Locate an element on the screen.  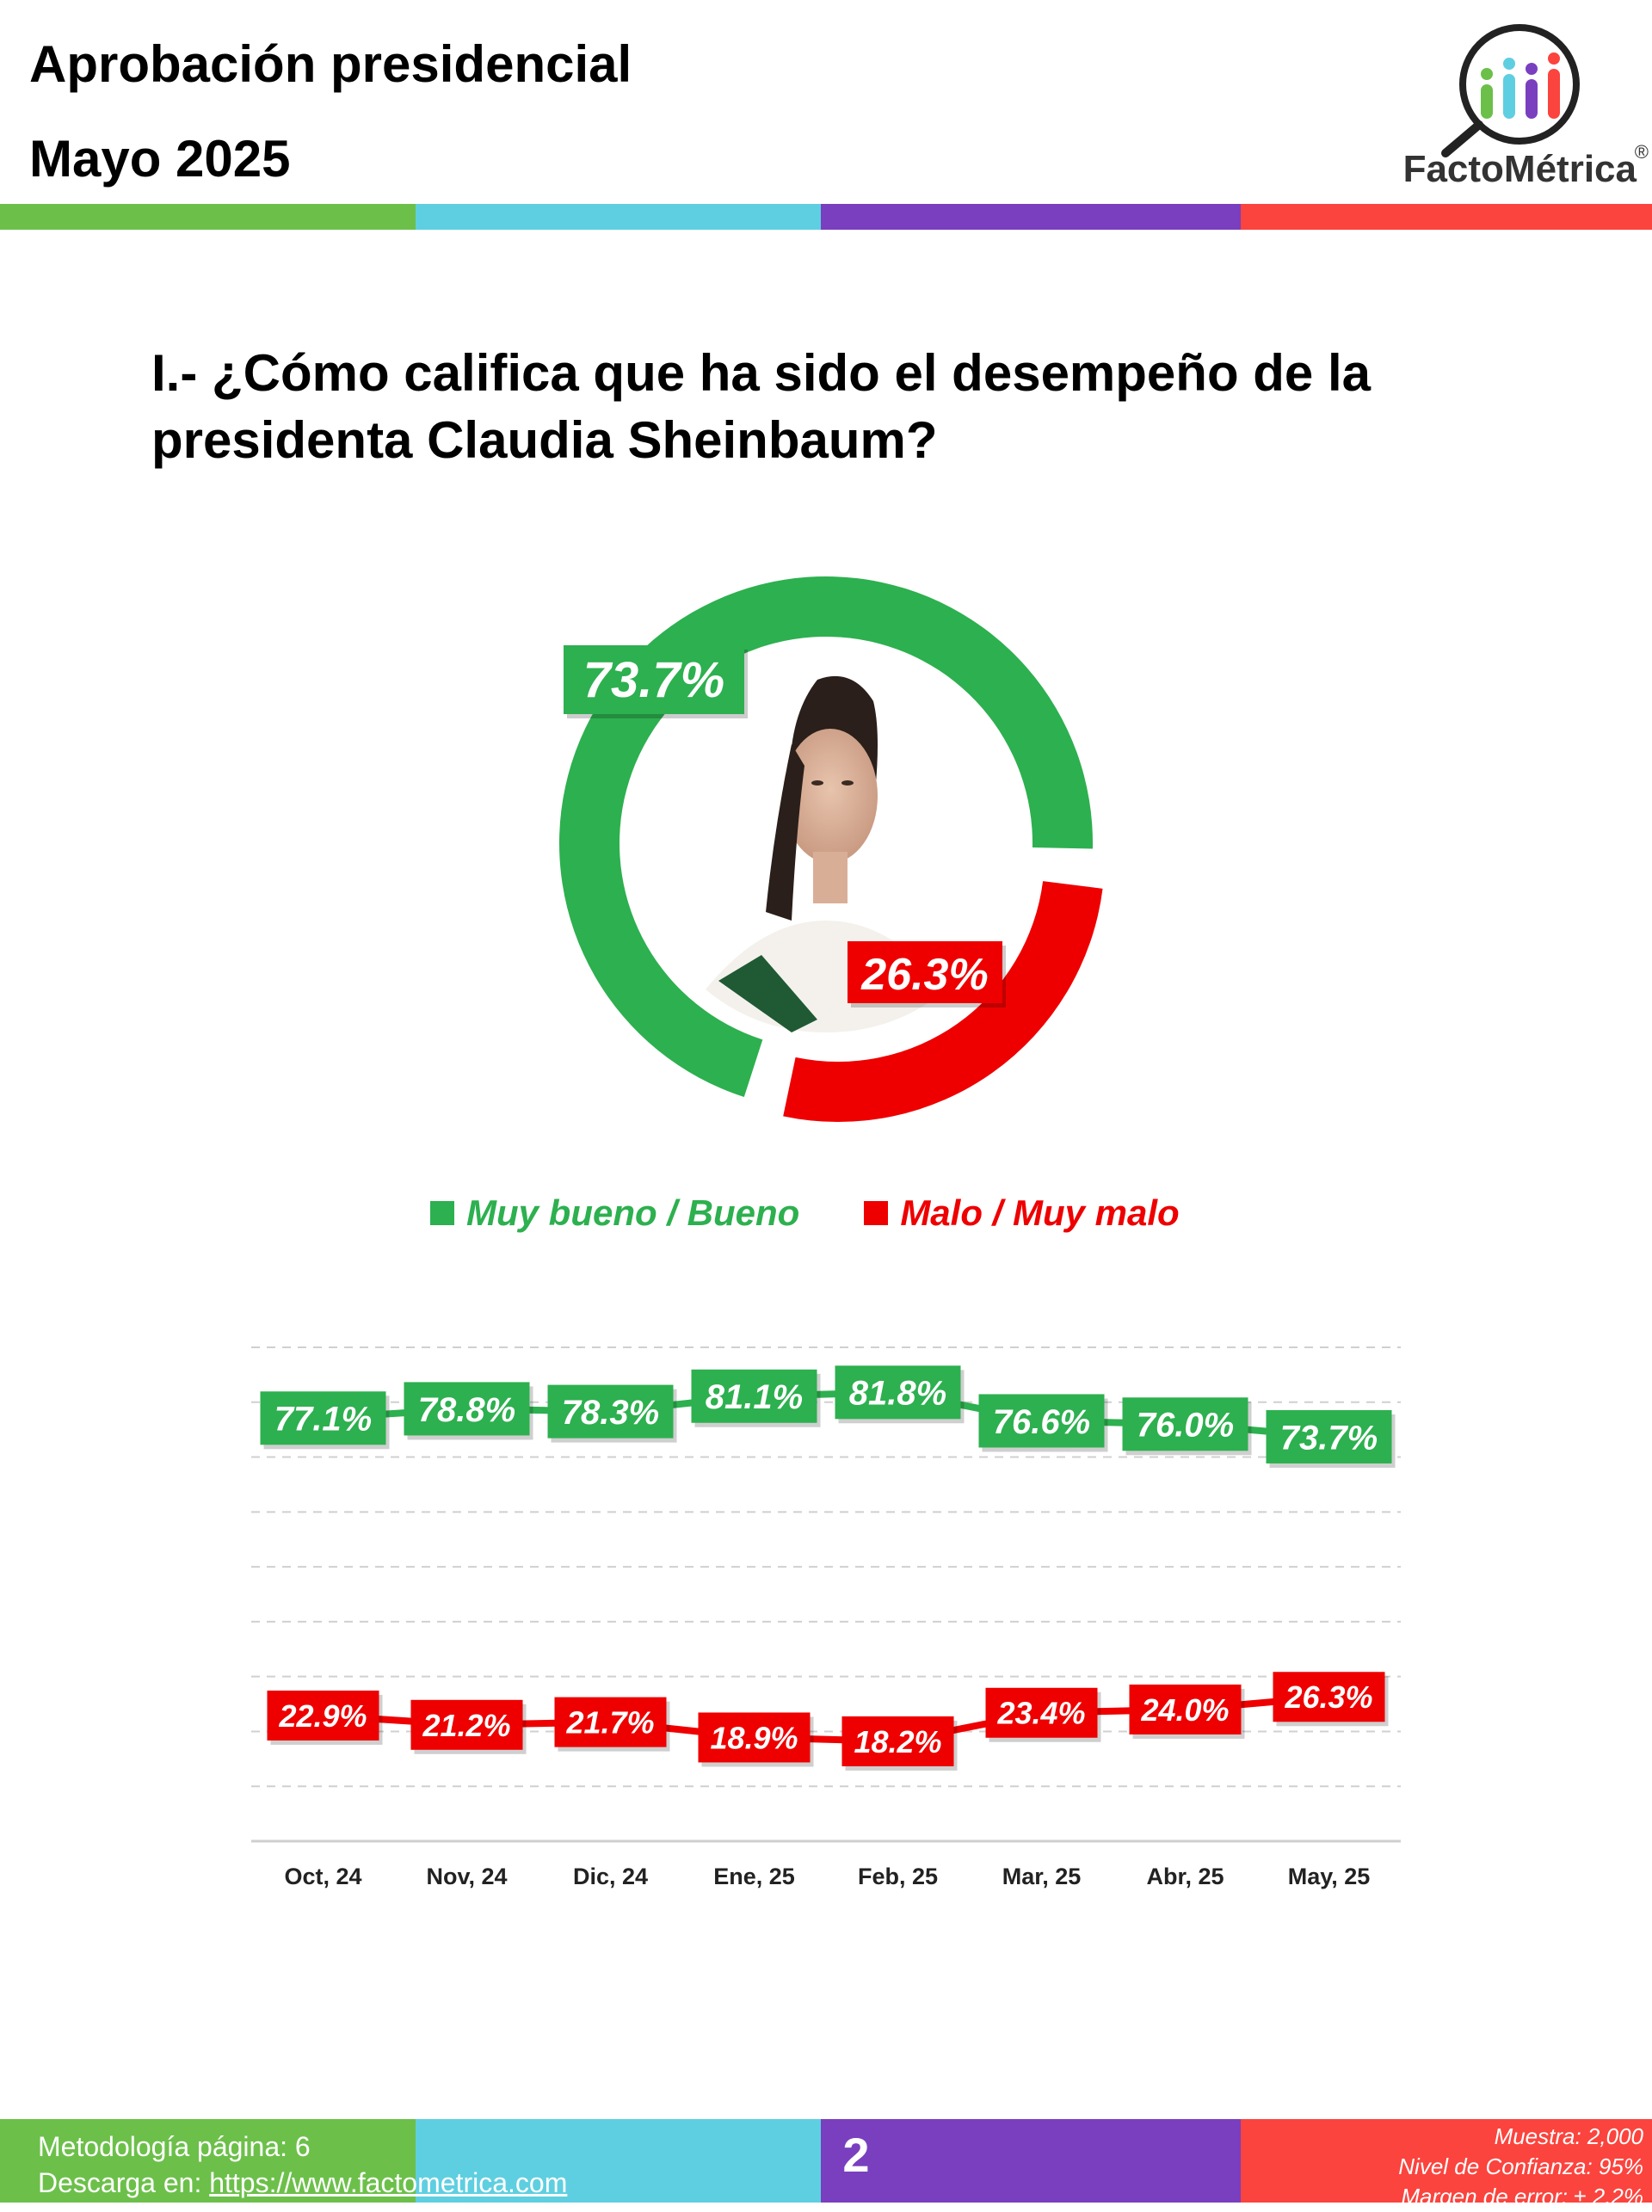
legend-swatch-red is located at coordinates (876, 1213).